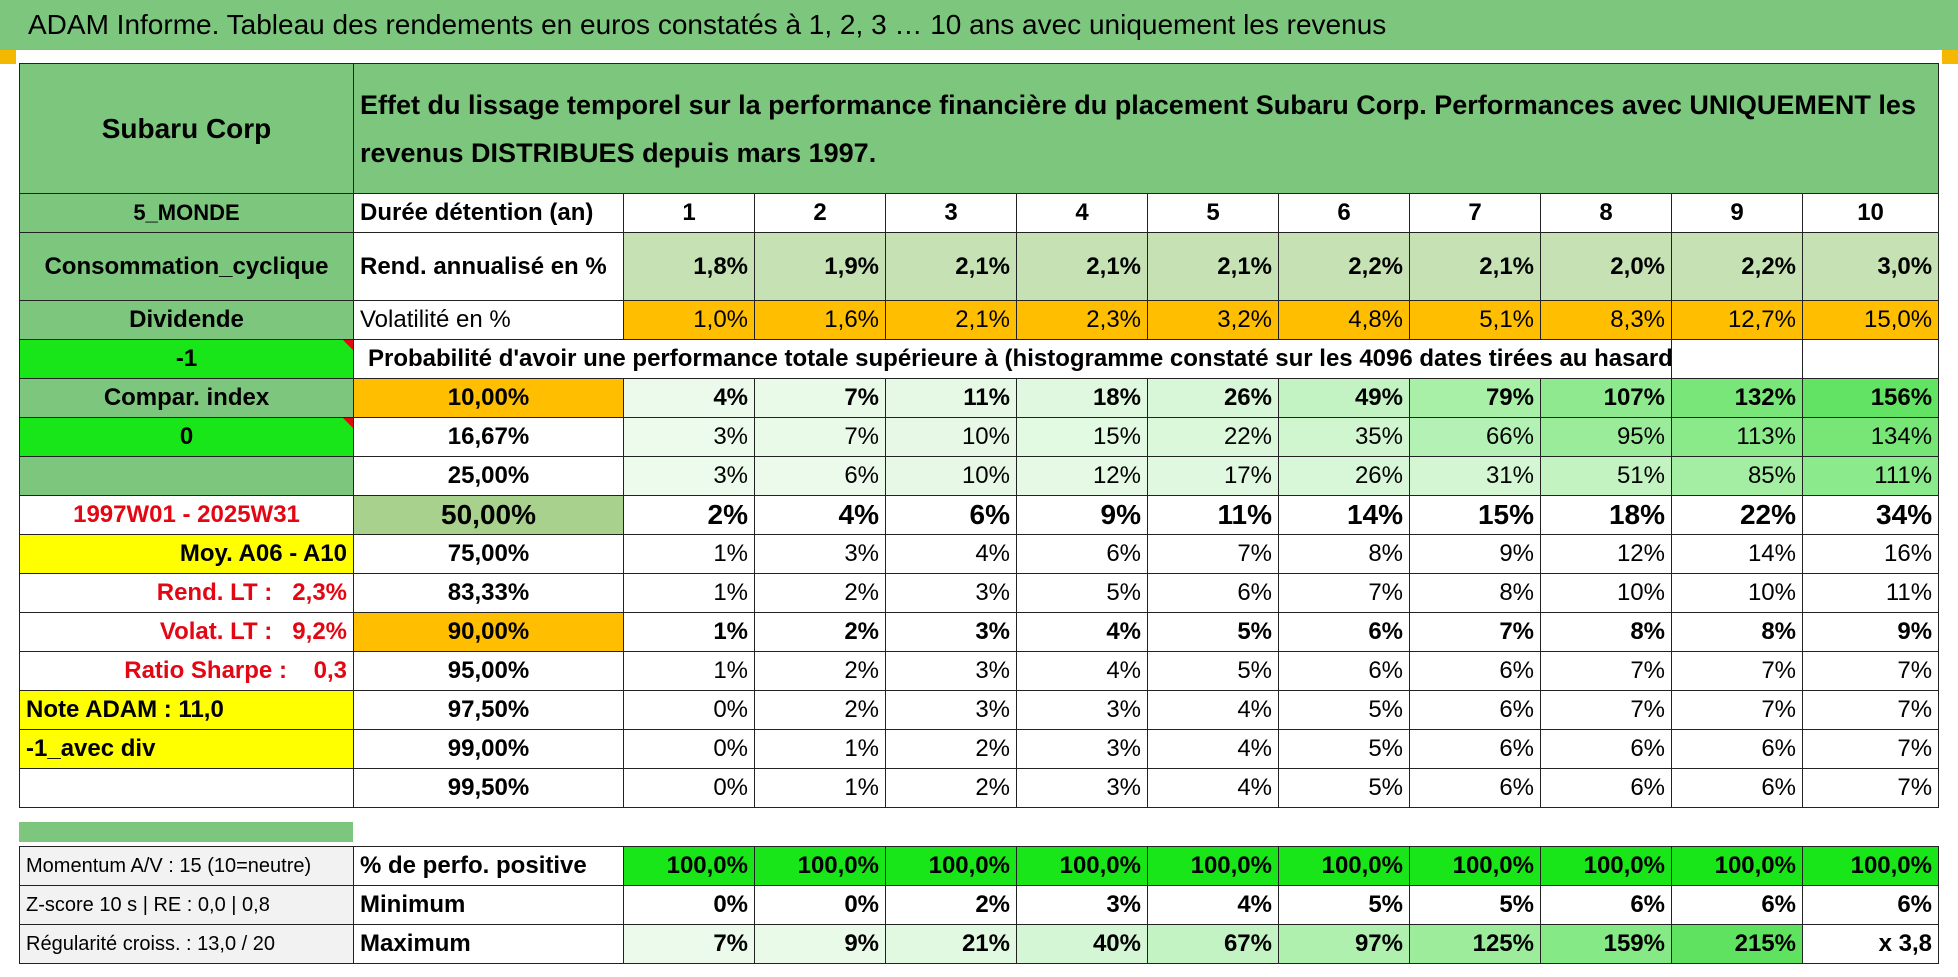 This screenshot has width=1958, height=977. Describe the element at coordinates (1475, 398) in the screenshot. I see `pct-cell: 79%` at that location.